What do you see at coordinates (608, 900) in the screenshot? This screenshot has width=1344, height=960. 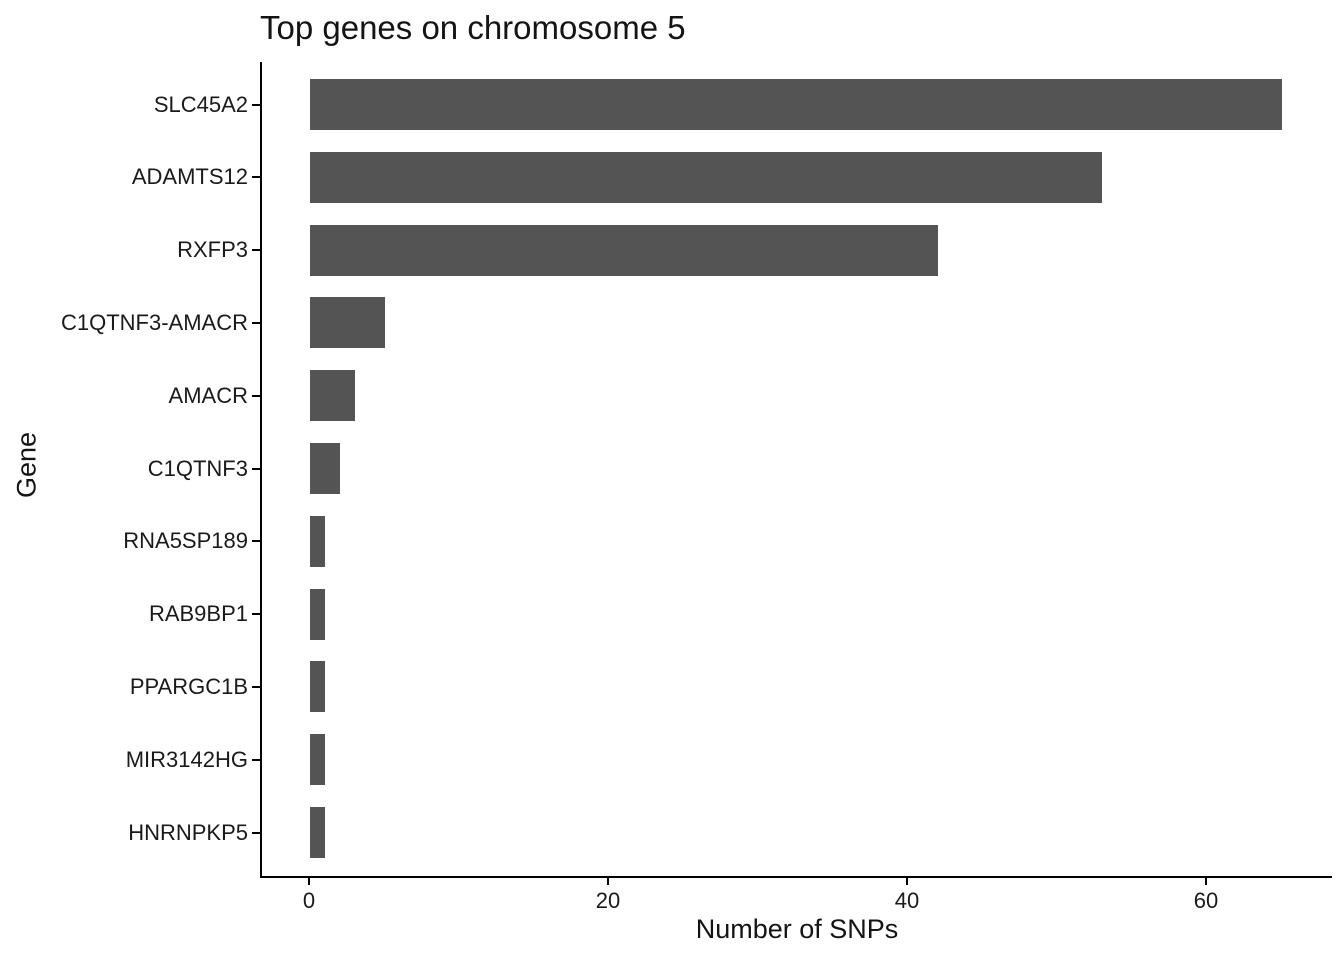 I see `x-tick-label: 20` at bounding box center [608, 900].